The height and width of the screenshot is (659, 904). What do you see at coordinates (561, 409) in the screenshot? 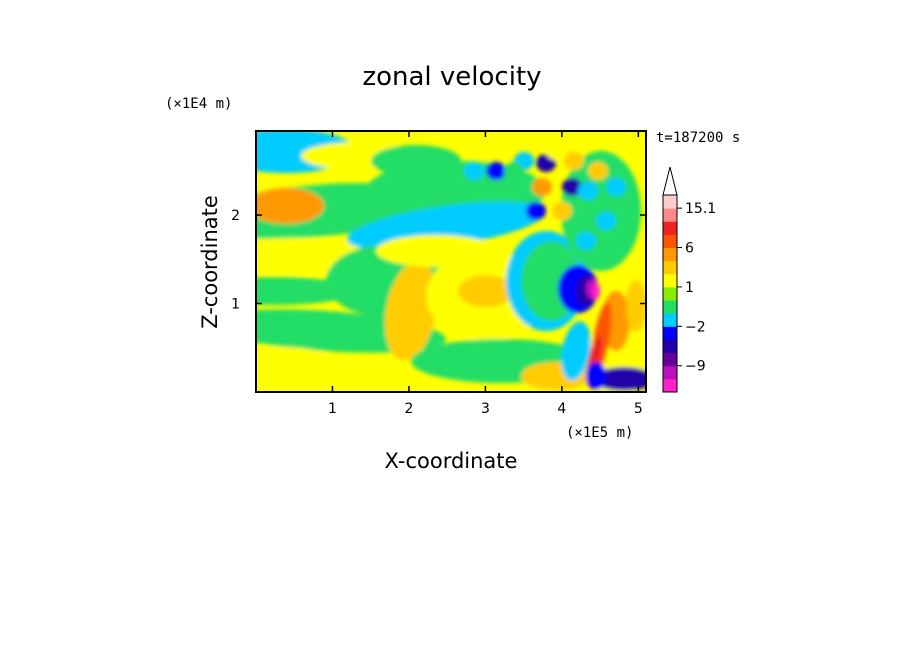
I see `x-tick-label: 4` at bounding box center [561, 409].